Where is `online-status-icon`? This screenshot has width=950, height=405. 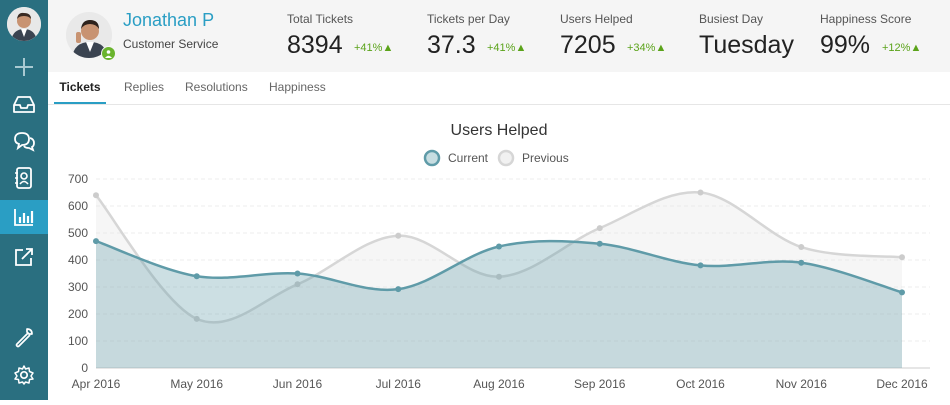 online-status-icon is located at coordinates (108, 53).